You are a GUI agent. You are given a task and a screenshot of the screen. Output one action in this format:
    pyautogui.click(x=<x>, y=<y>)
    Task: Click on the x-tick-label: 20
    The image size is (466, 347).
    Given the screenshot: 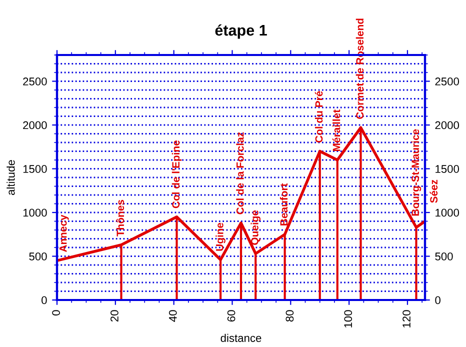 What is the action you would take?
    pyautogui.click(x=114, y=316)
    